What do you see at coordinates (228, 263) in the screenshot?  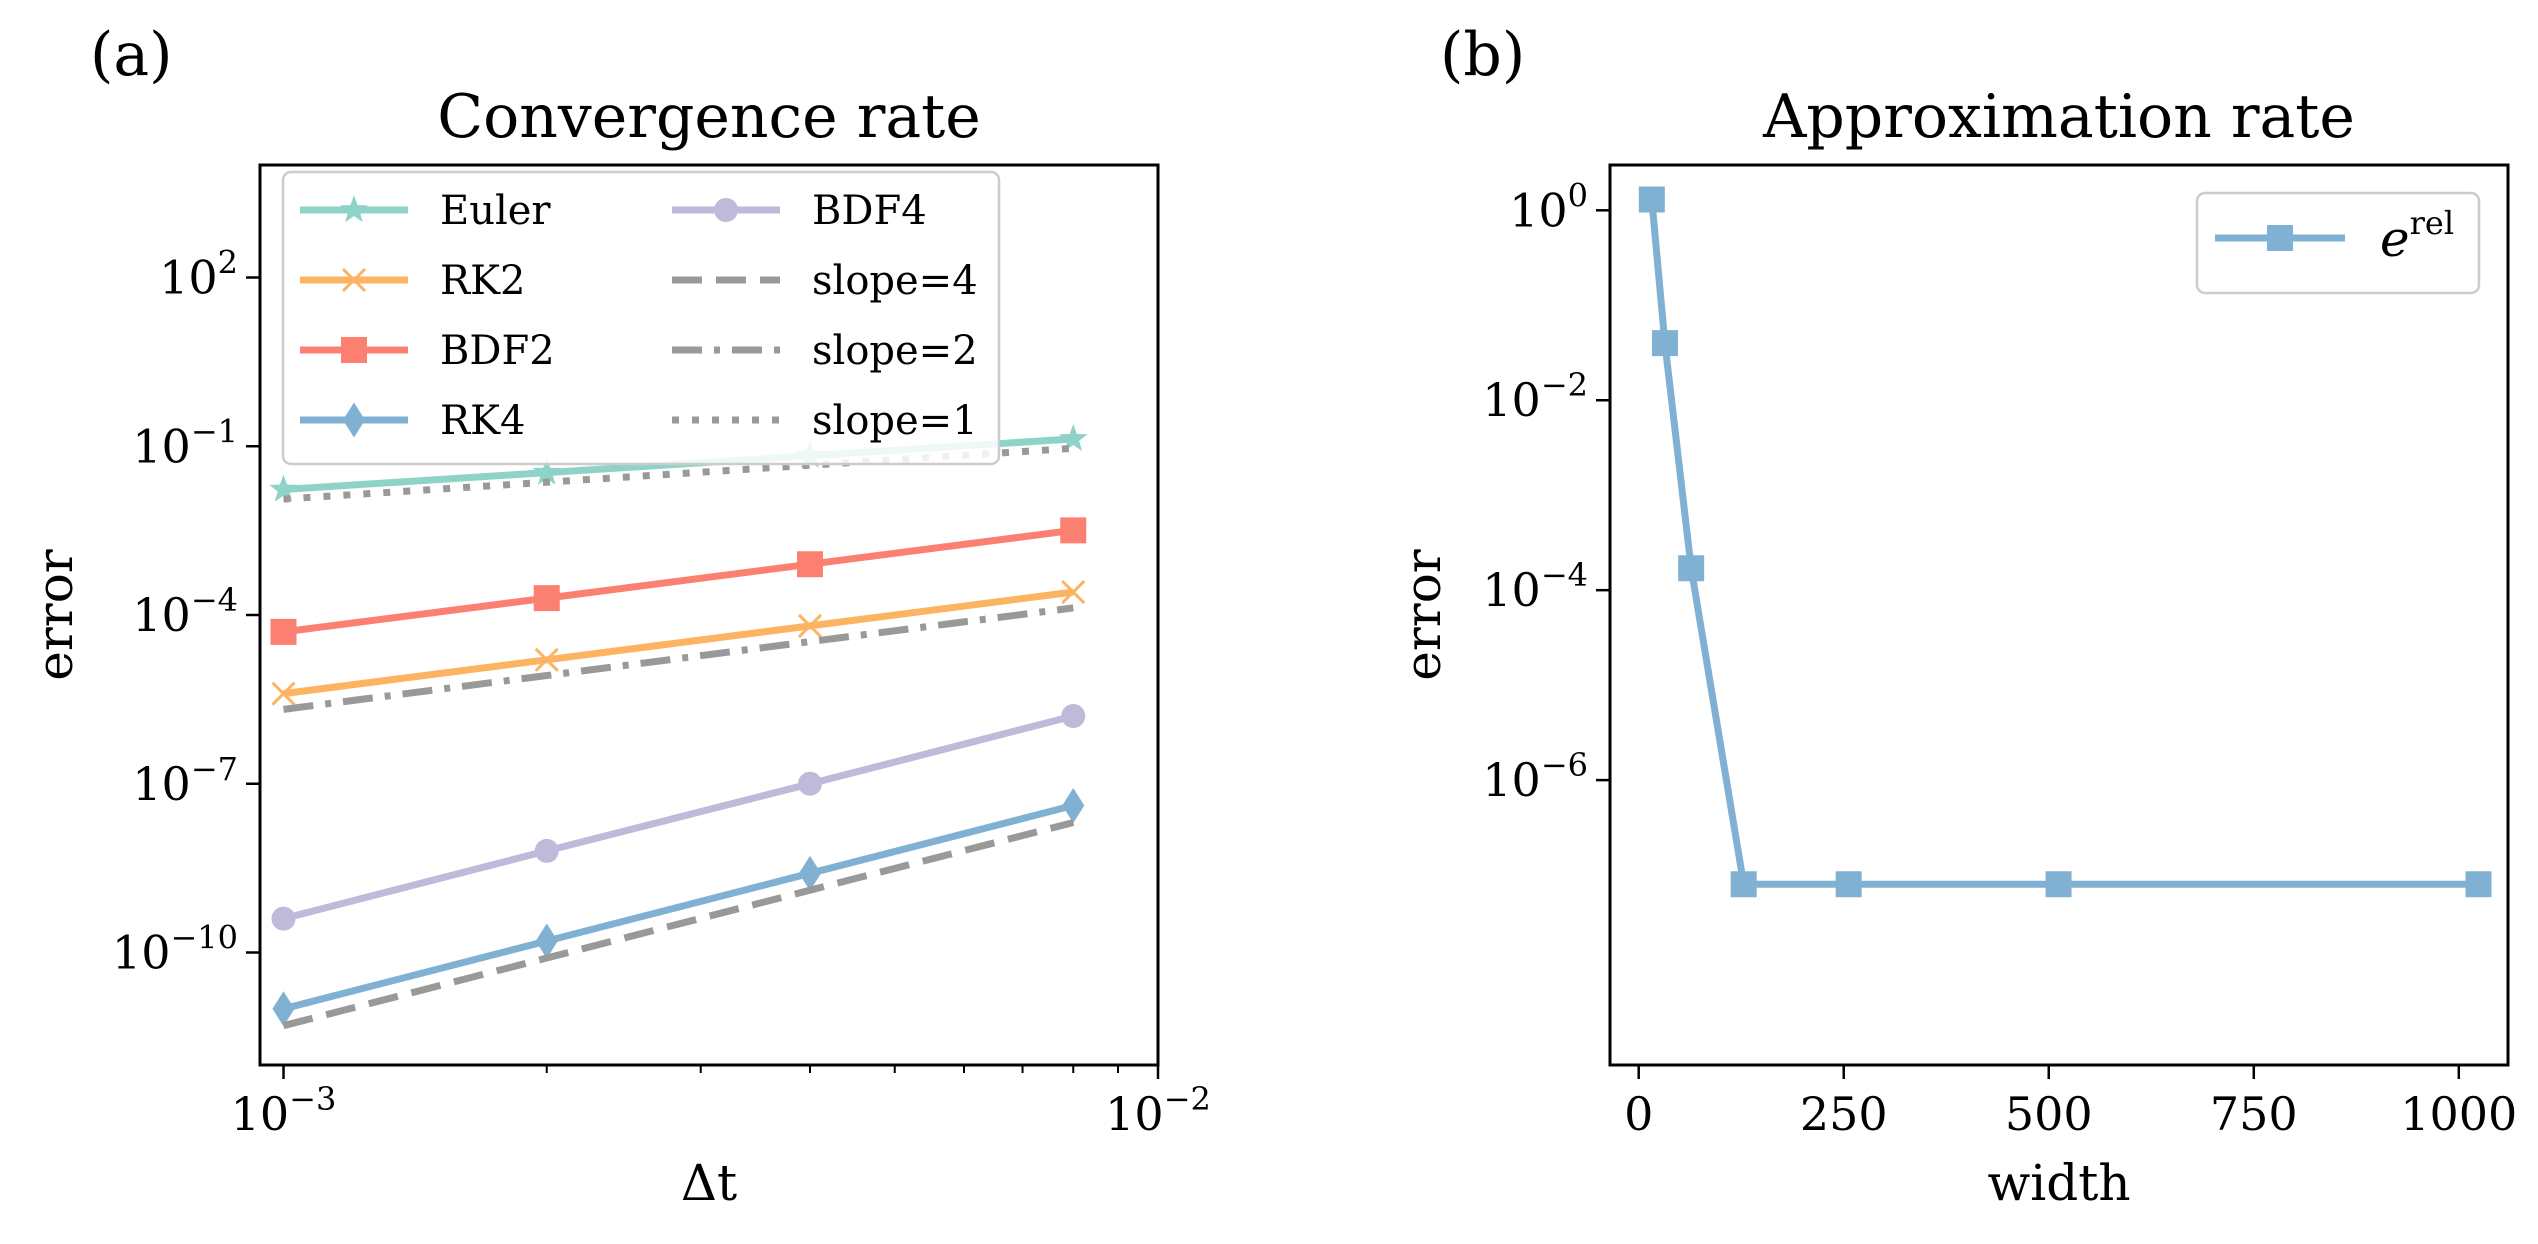 I see `y-tick-label-0-exponent: 2` at bounding box center [228, 263].